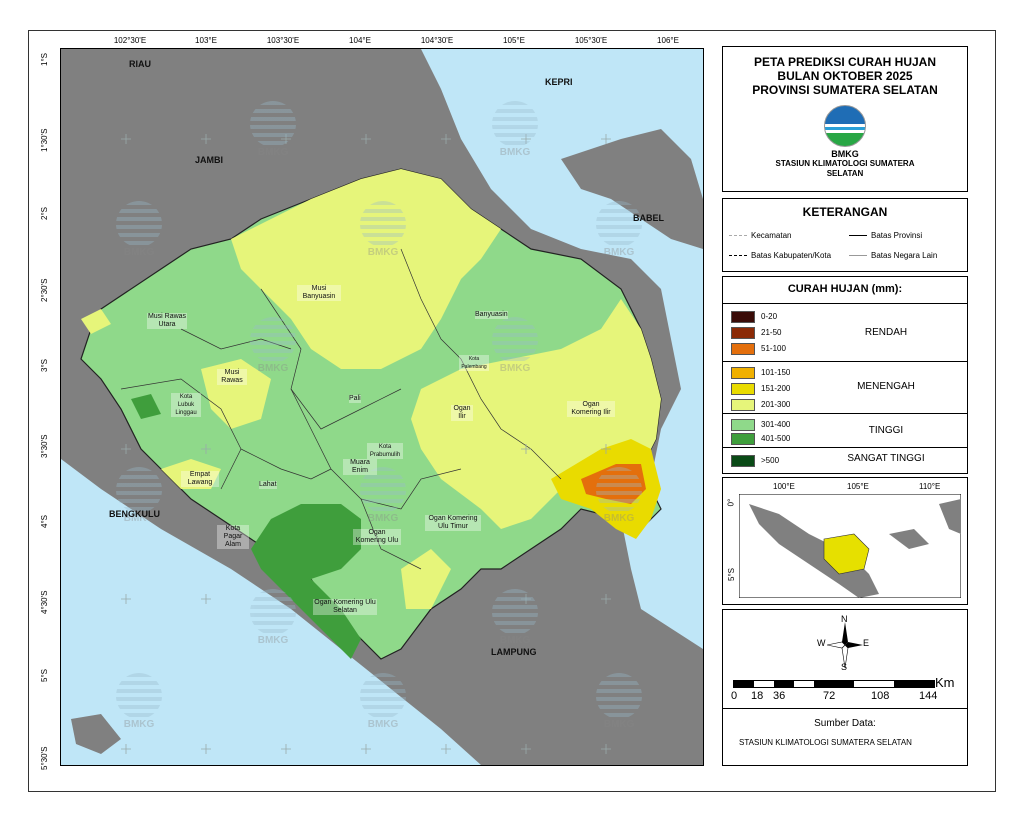  What do you see at coordinates (559, 82) in the screenshot?
I see `neighbor-label-kepri: KEPRI` at bounding box center [559, 82].